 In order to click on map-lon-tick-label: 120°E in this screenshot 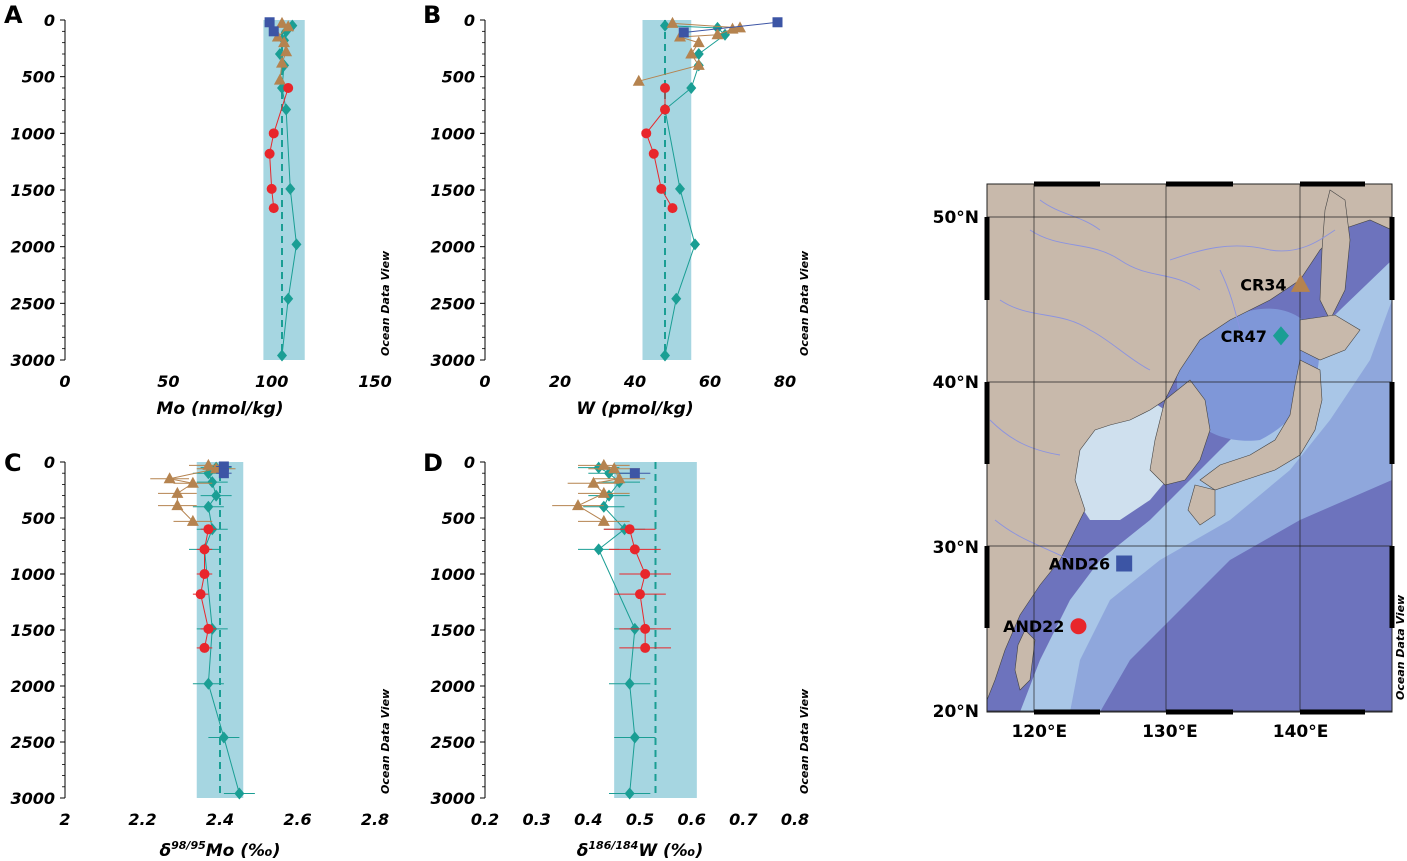, I will do `click(1039, 732)`.